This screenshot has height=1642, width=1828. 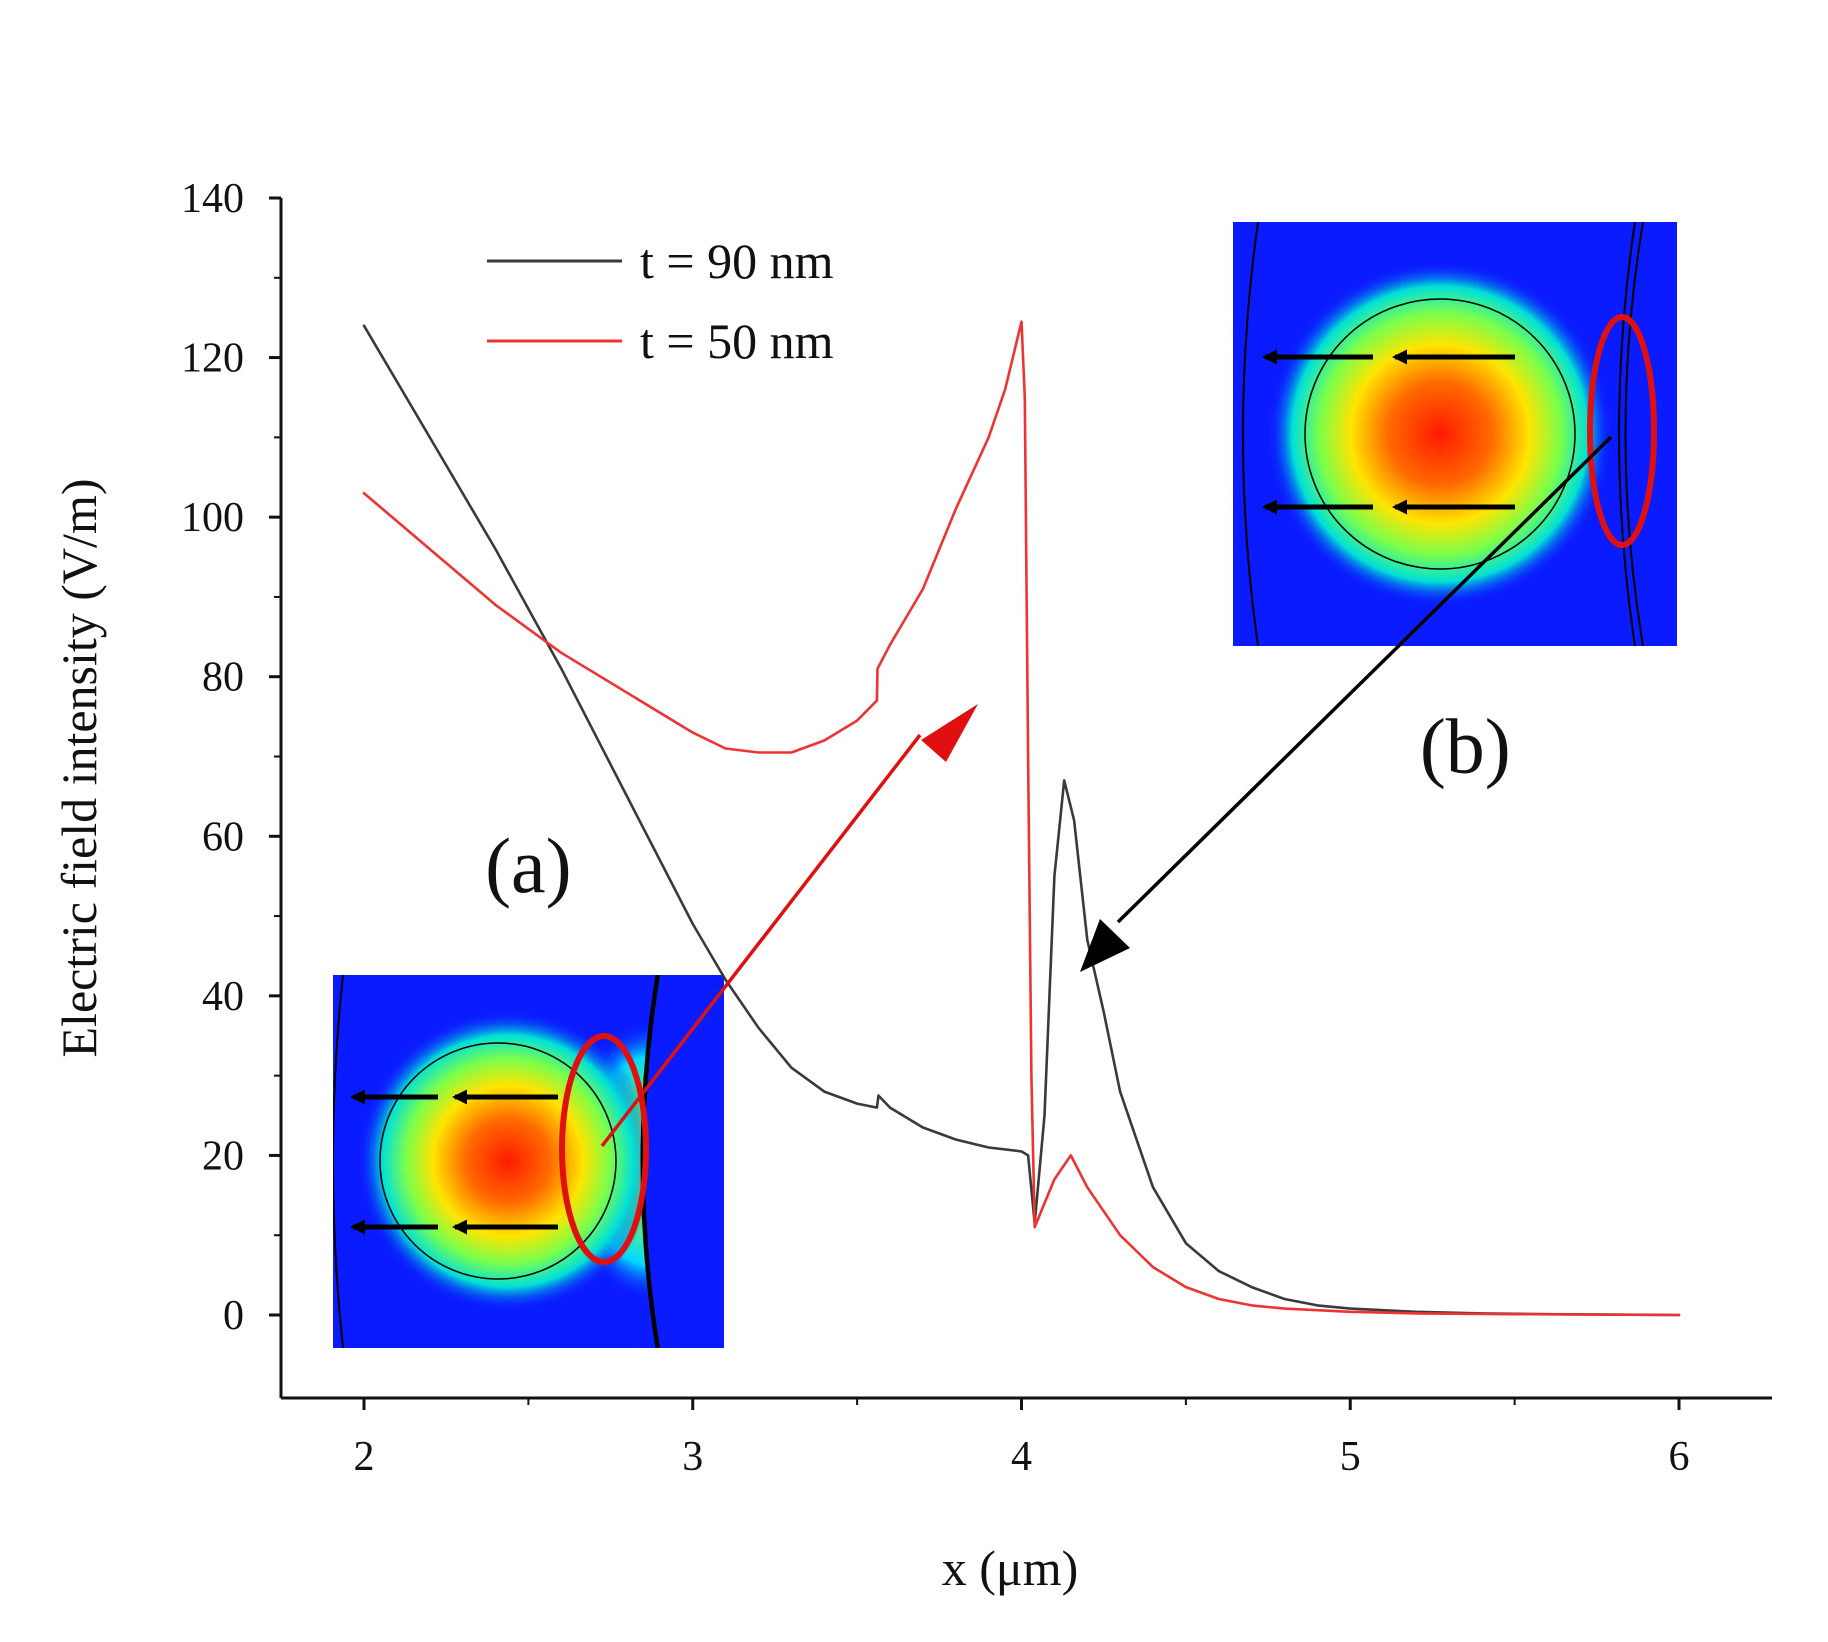 What do you see at coordinates (1105, 945) in the screenshot?
I see `pointer-arrow-b-head` at bounding box center [1105, 945].